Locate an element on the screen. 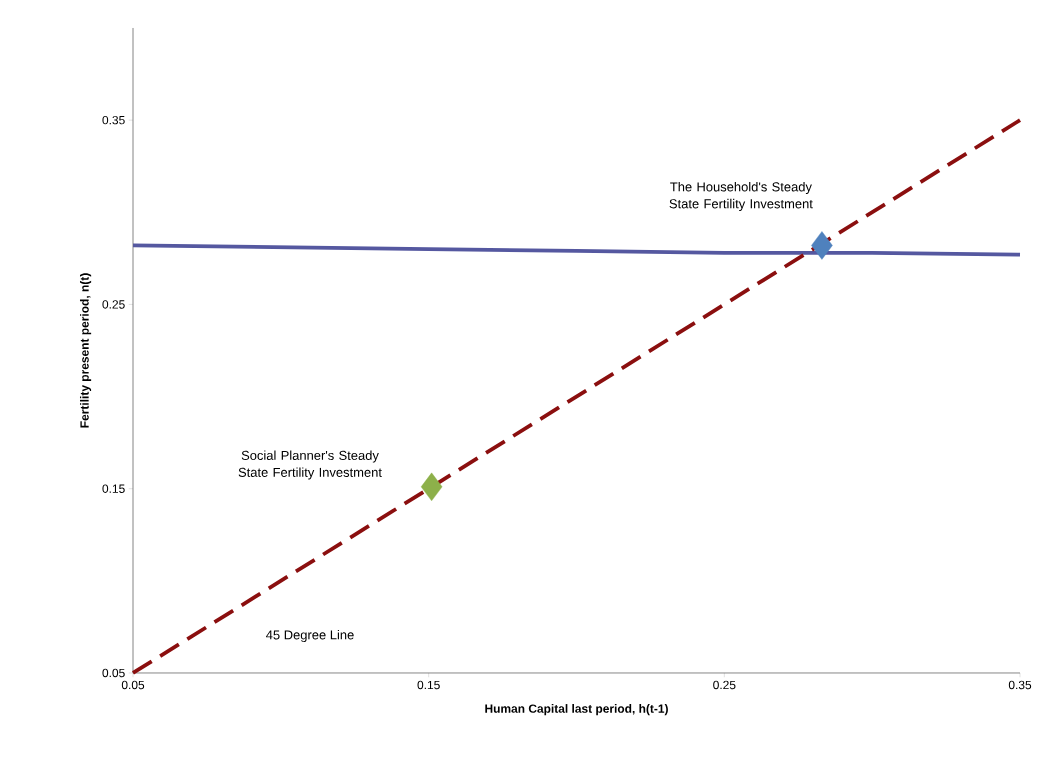  y-axis-title: Fertility present period, n(t) is located at coordinates (85, 350).